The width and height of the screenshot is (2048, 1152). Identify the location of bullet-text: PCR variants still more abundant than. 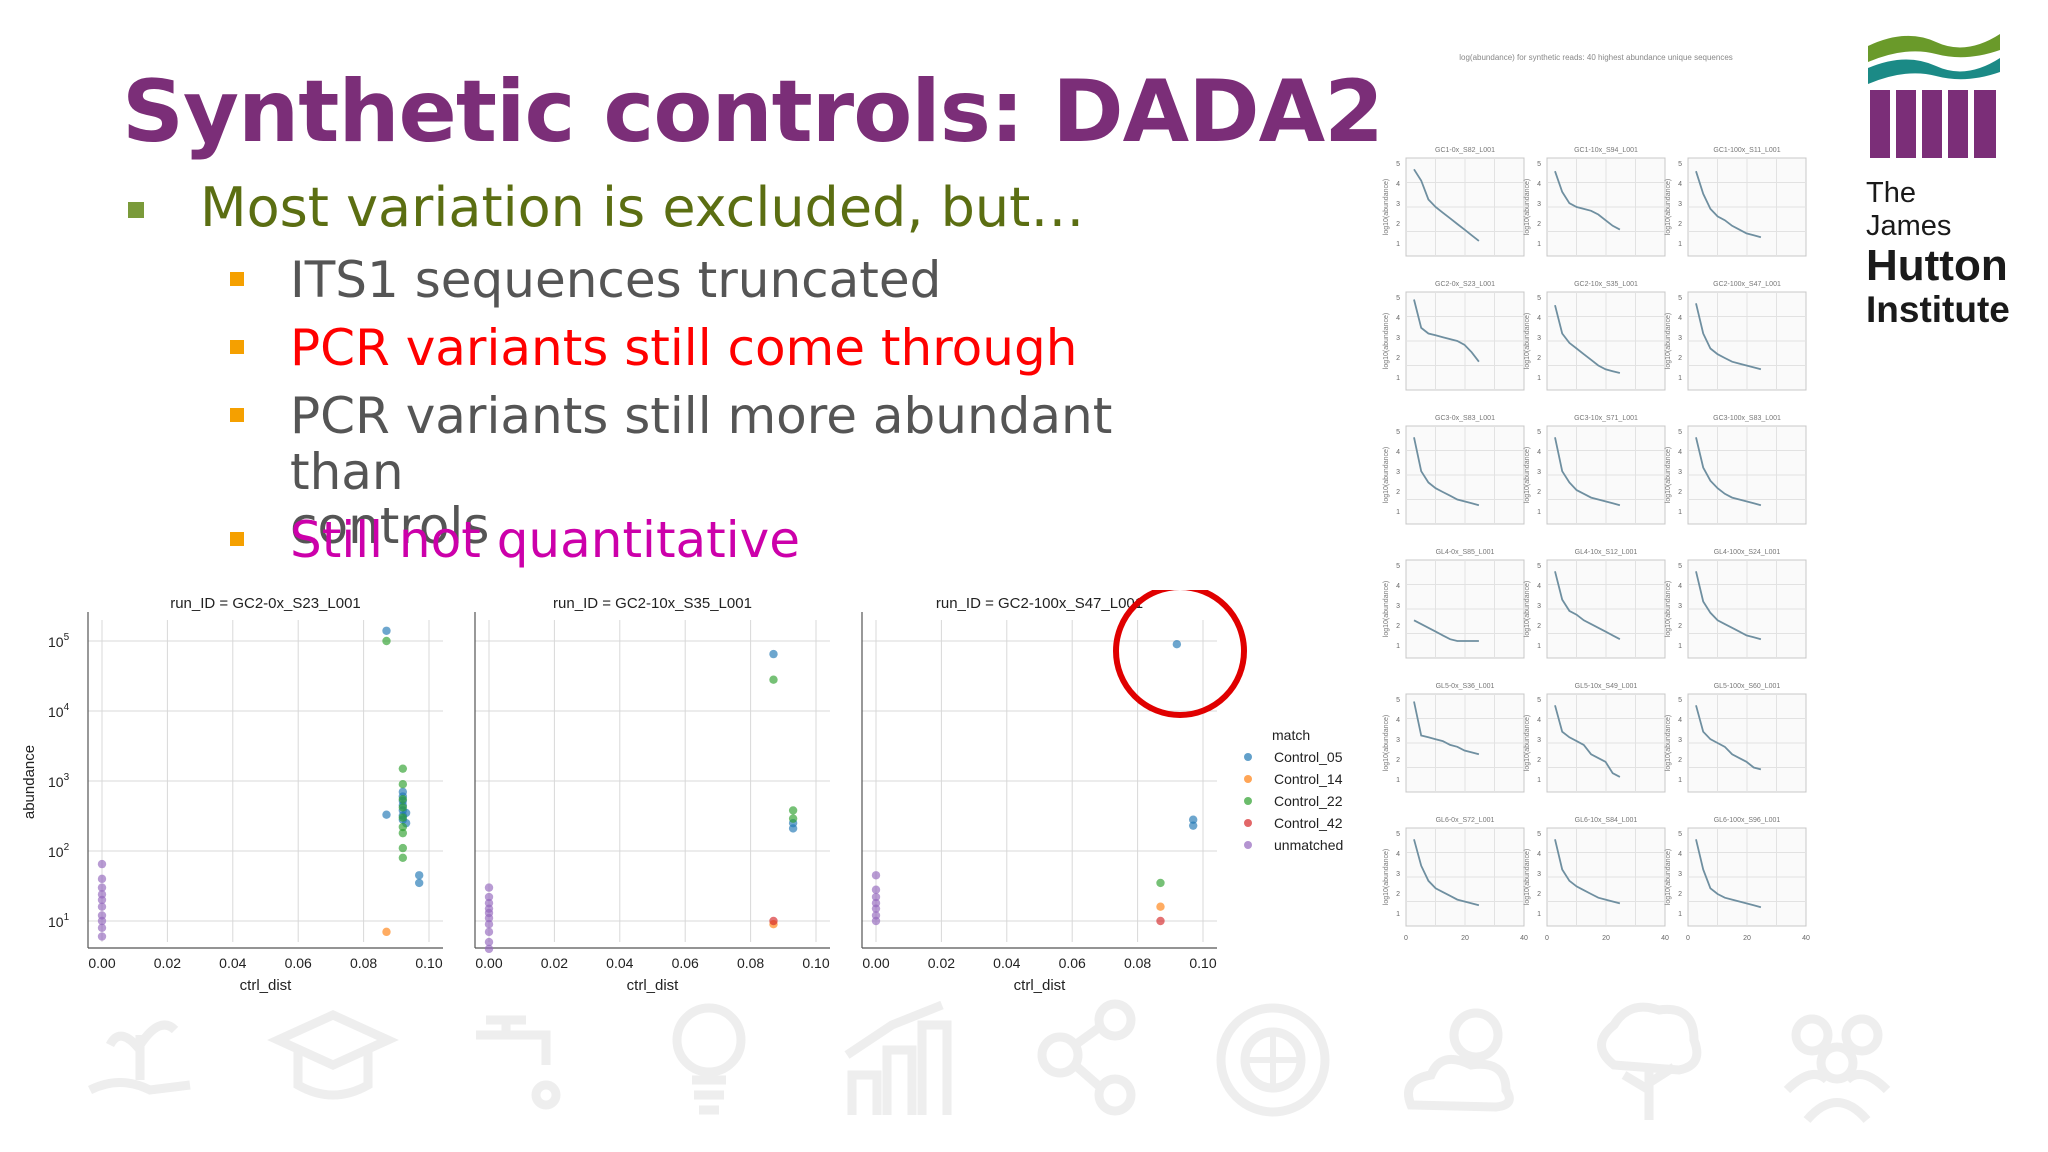
(701, 444).